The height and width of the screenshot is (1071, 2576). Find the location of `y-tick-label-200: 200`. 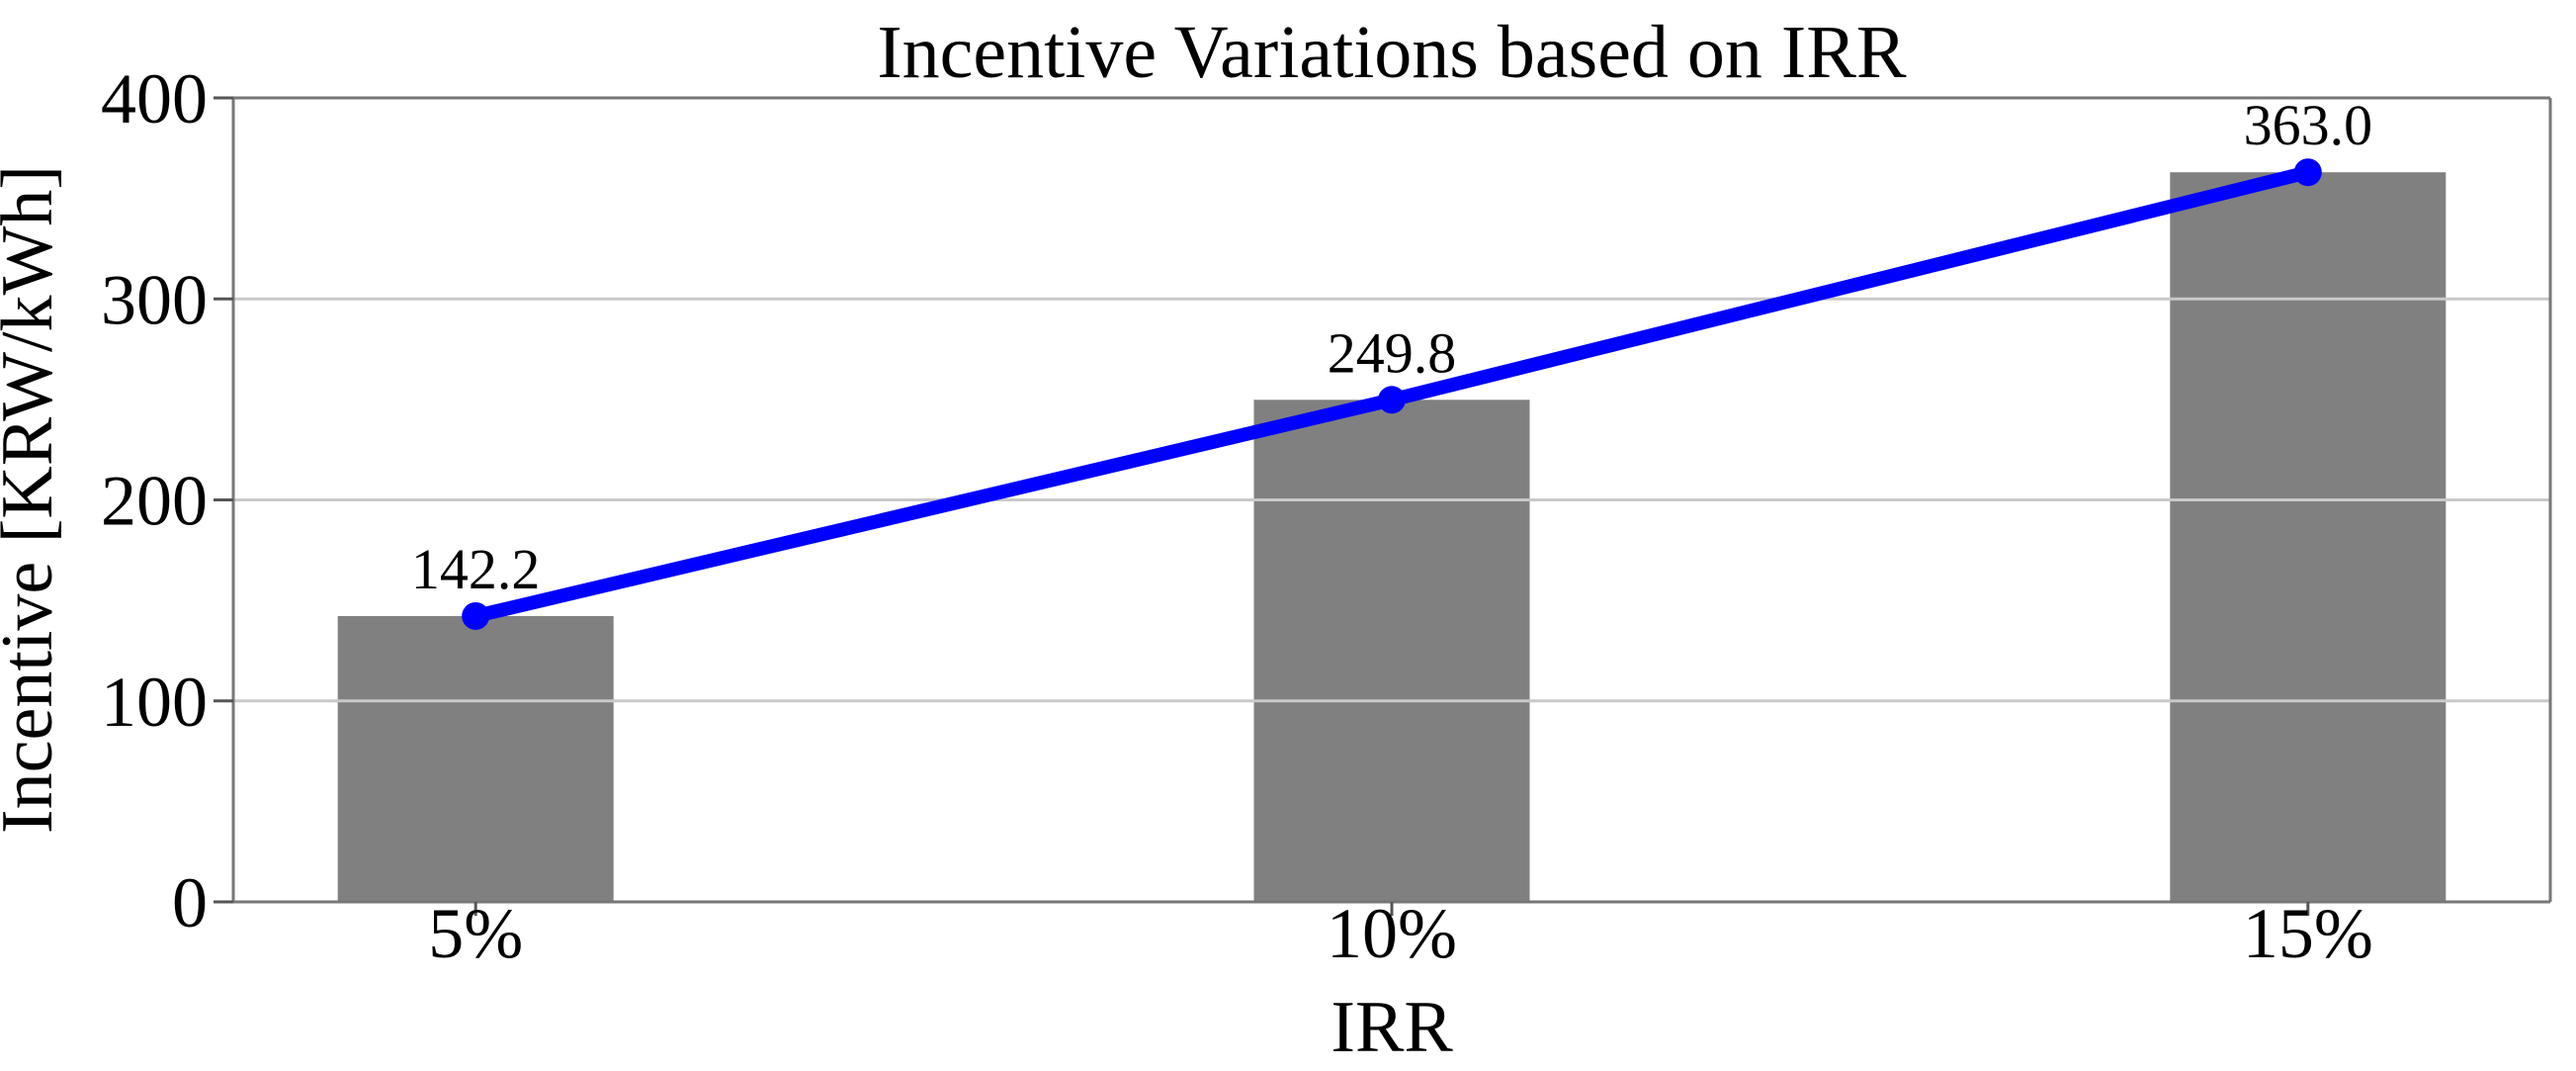

y-tick-label-200: 200 is located at coordinates (154, 501).